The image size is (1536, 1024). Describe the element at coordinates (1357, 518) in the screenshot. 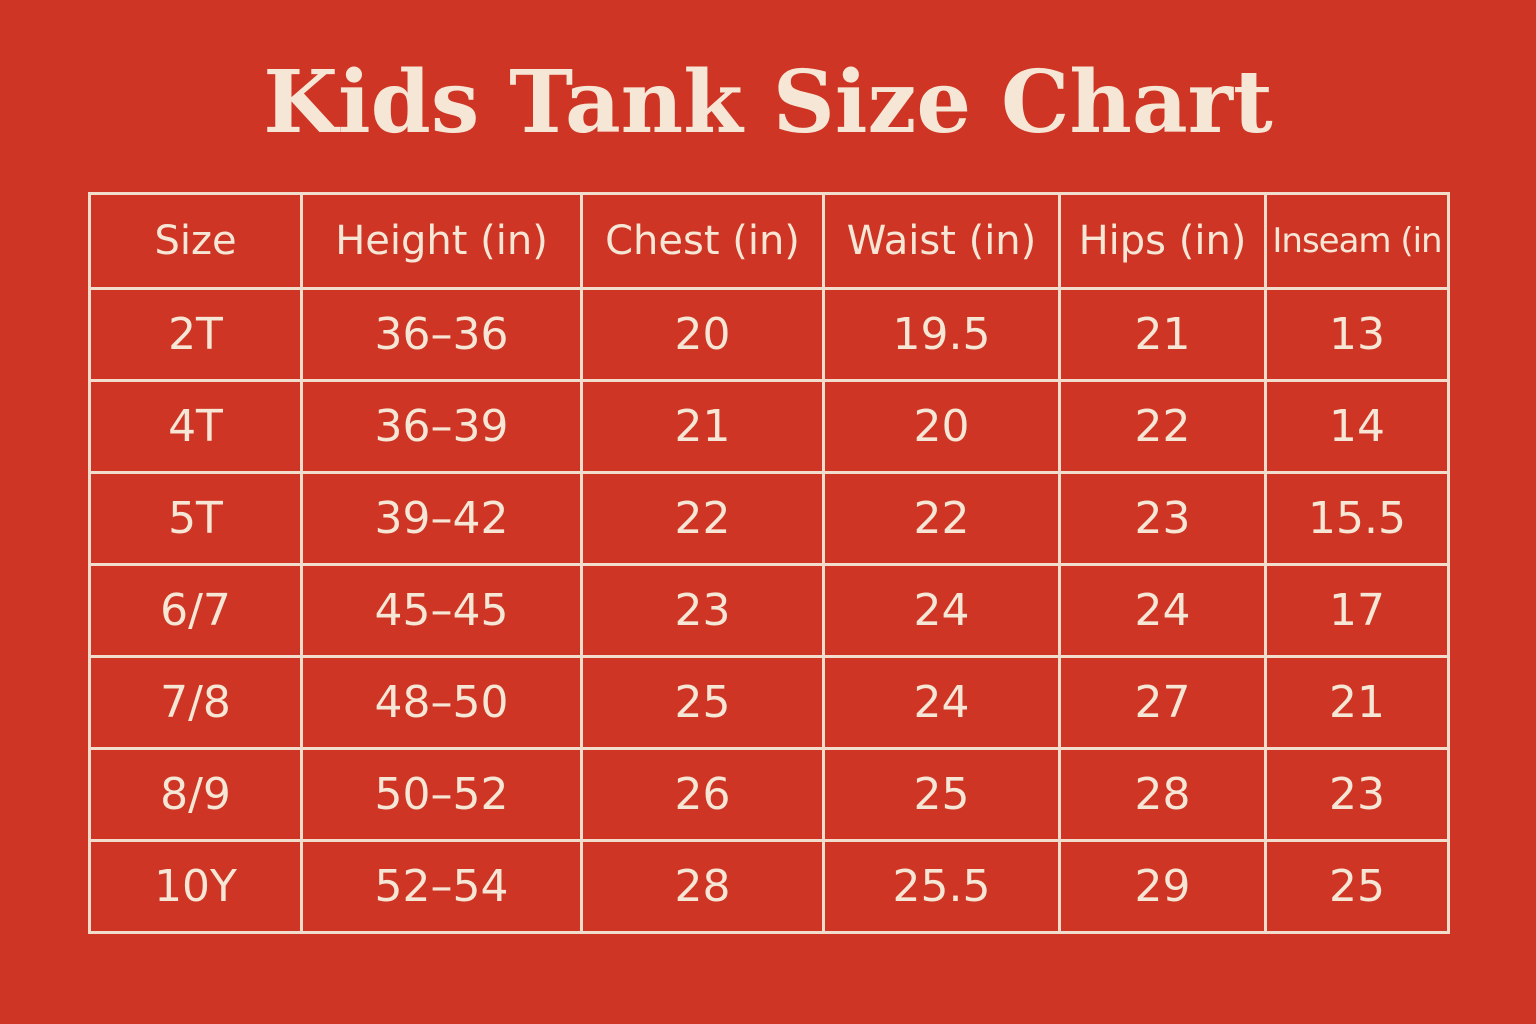

I see `cell-inseam: 15.5` at that location.